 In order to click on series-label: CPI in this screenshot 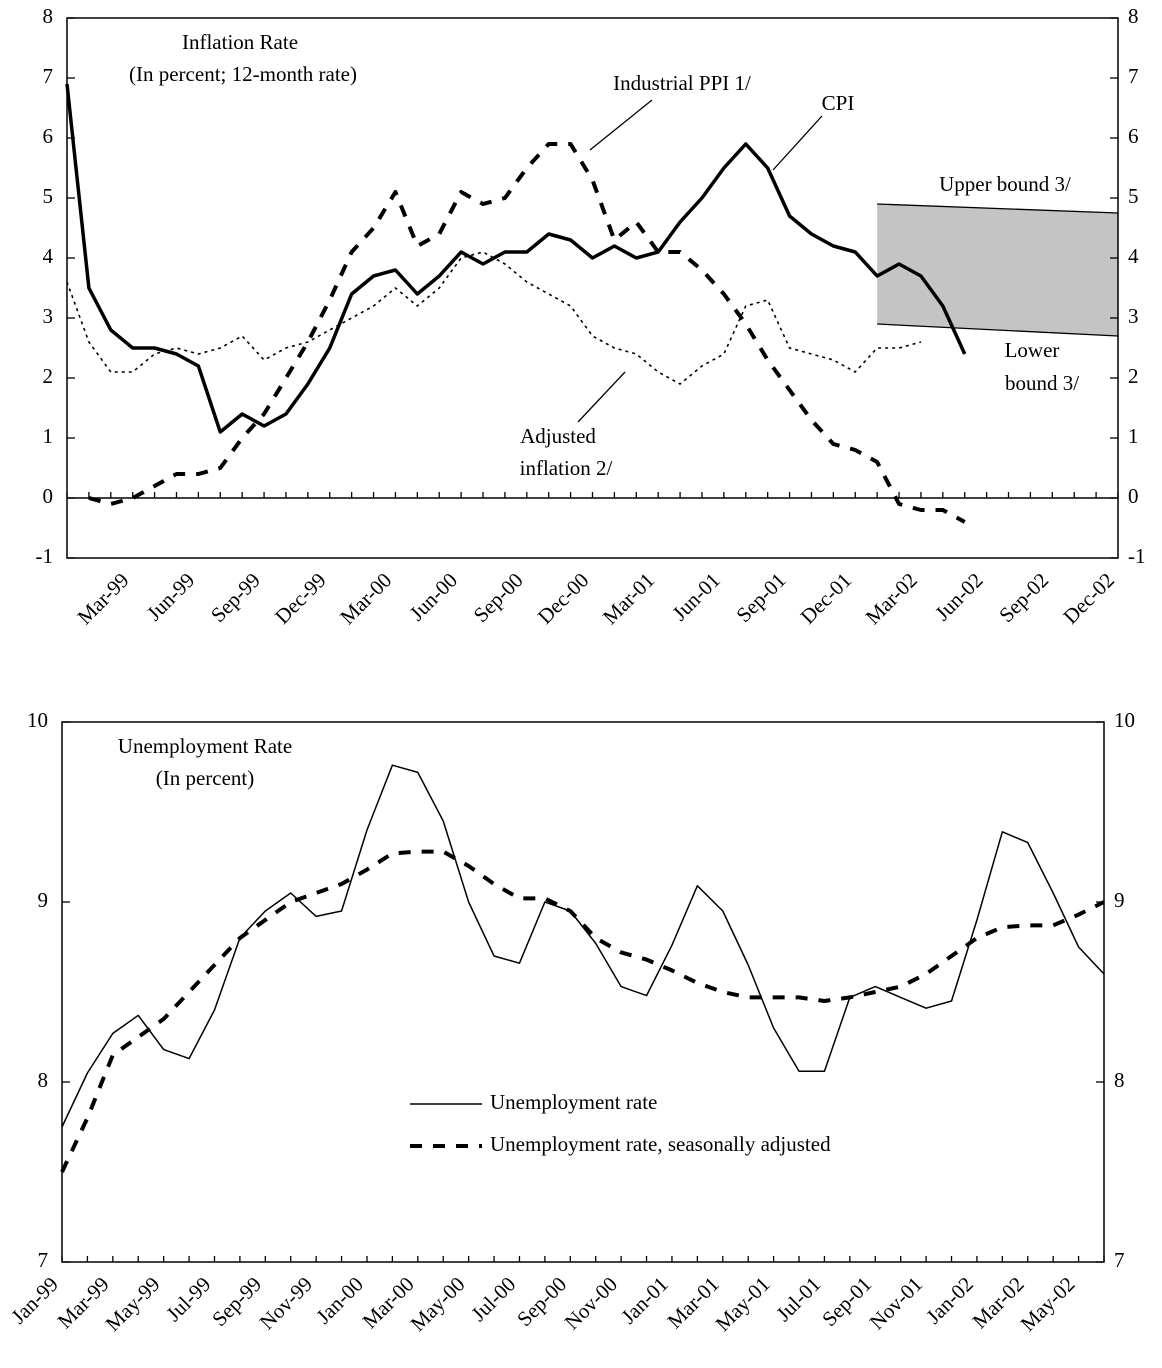, I will do `click(838, 103)`.